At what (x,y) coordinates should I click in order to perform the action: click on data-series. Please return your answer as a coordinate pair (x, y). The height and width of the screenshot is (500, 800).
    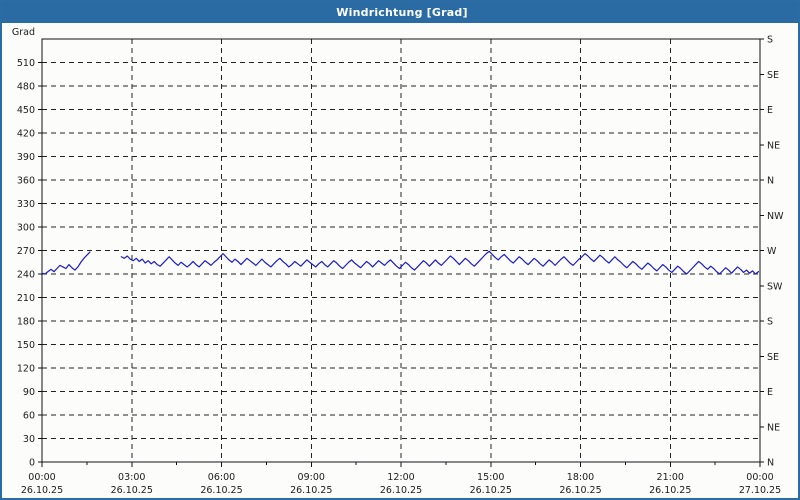
    Looking at the image, I should click on (400, 262).